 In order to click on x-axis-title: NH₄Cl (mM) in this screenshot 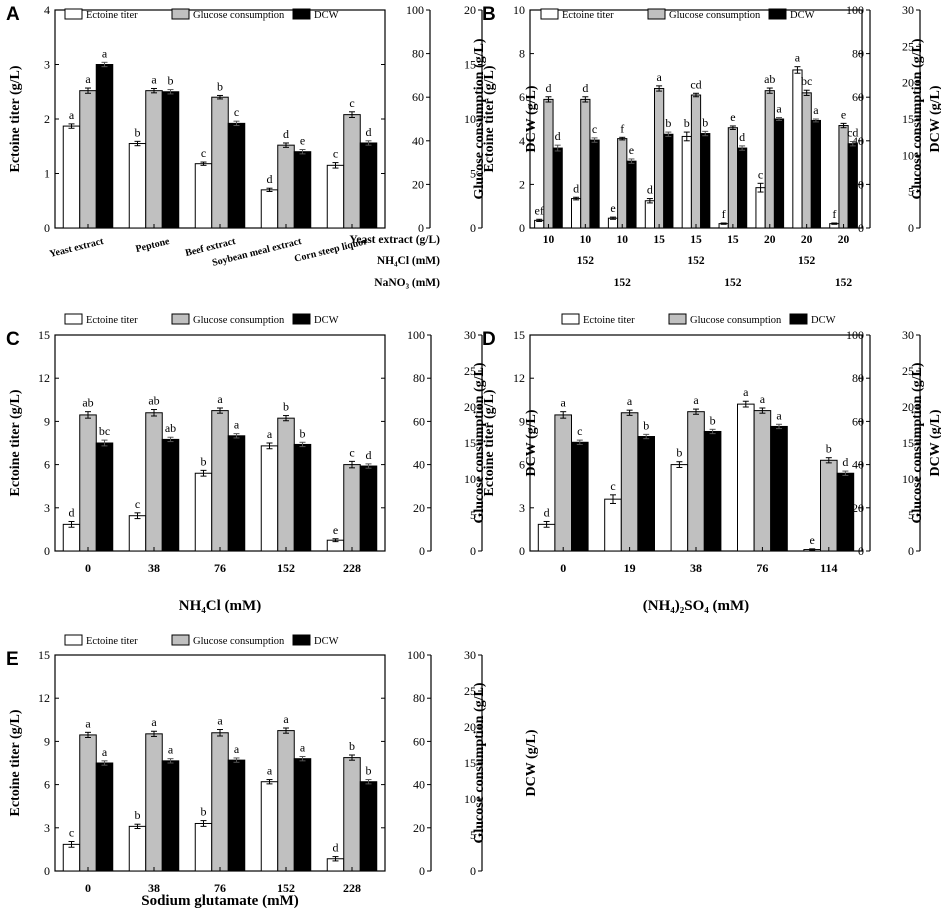, I will do `click(220, 606)`.